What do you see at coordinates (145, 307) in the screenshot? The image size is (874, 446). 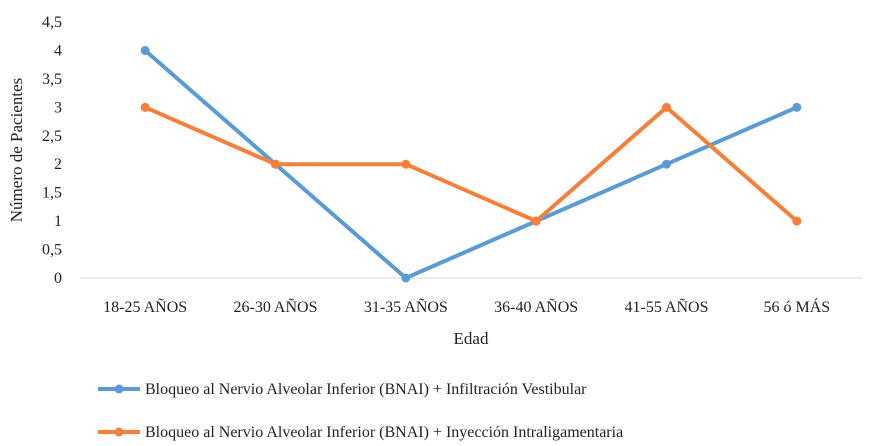 I see `x-tick-label: 18-25 AÑOS` at bounding box center [145, 307].